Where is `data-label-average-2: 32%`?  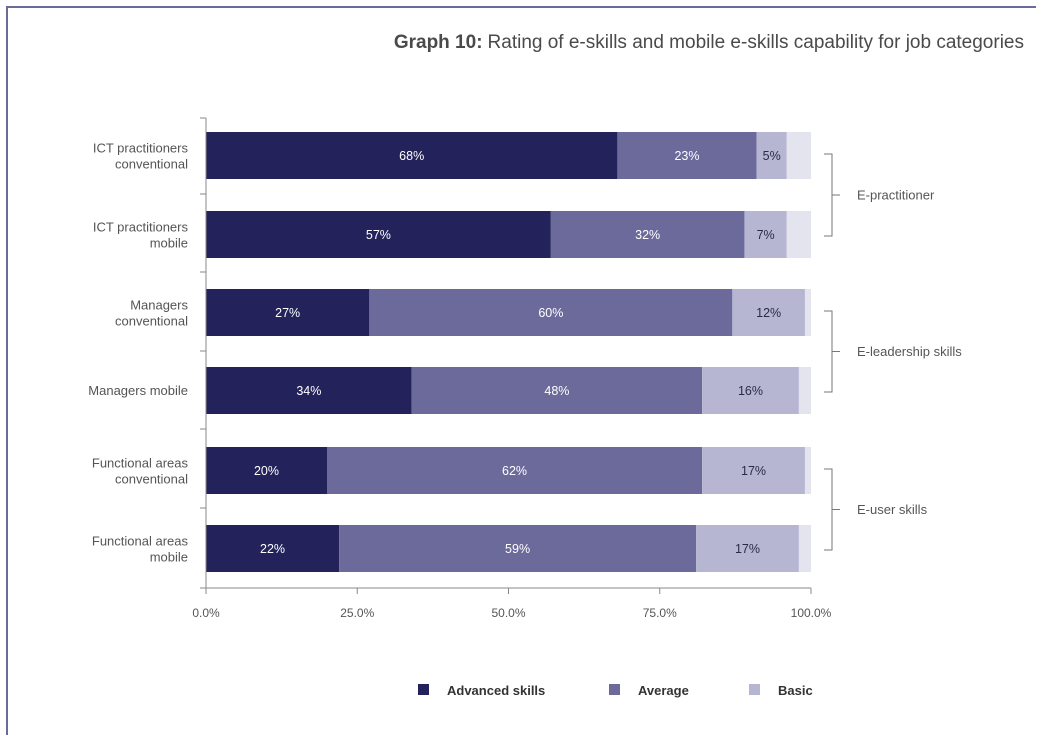
data-label-average-2: 32% is located at coordinates (647, 235).